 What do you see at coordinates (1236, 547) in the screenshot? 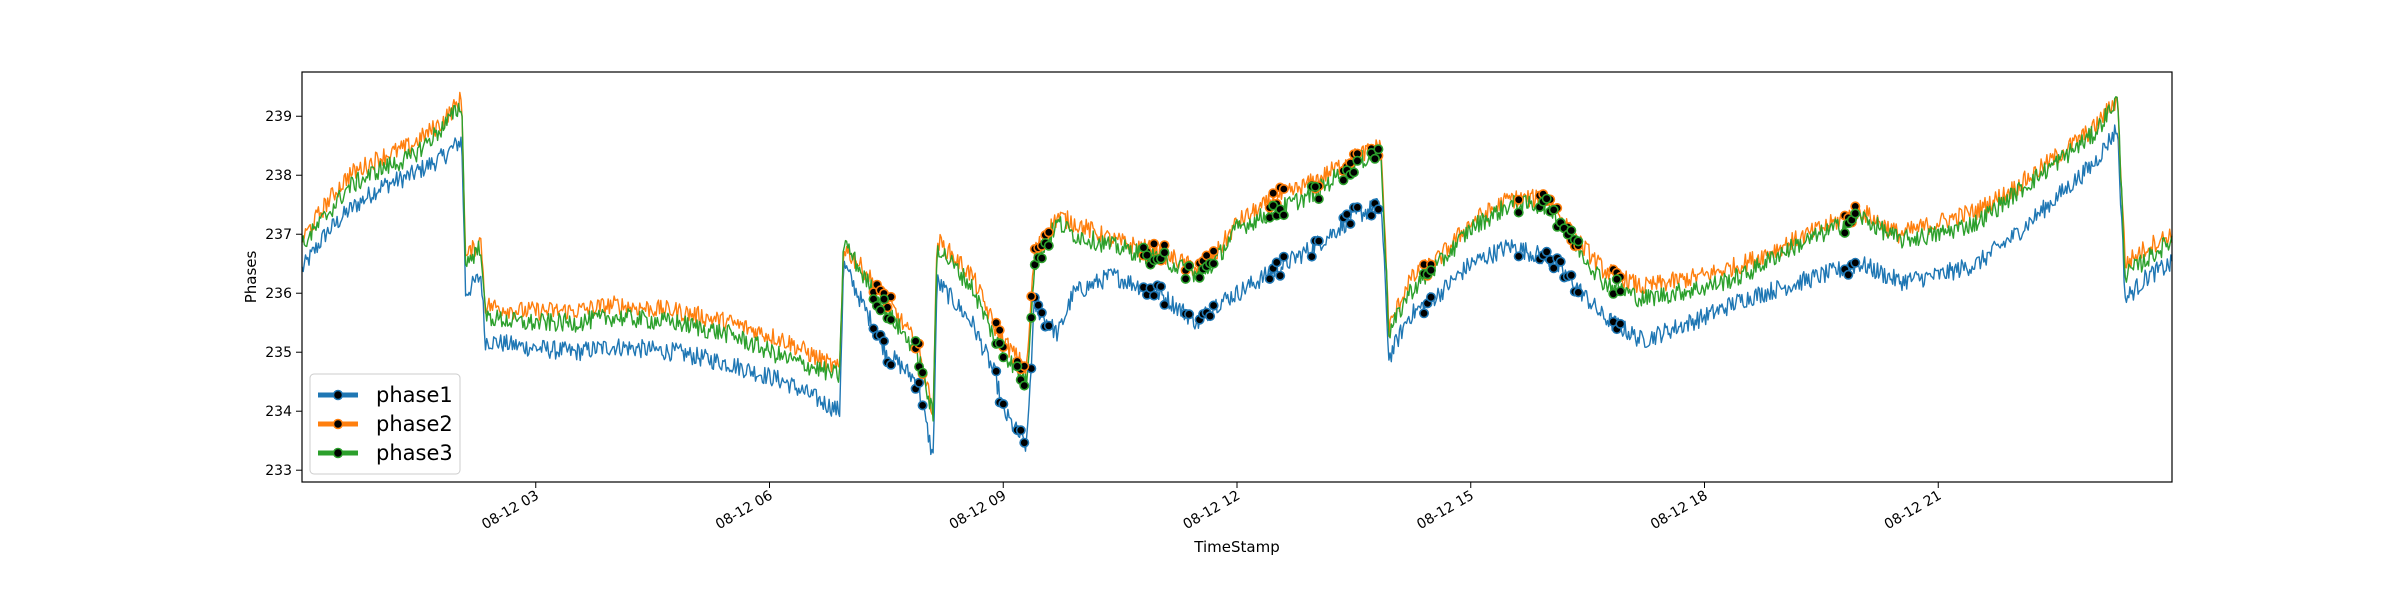
I see `x-axis-label: TimeStamp` at bounding box center [1236, 547].